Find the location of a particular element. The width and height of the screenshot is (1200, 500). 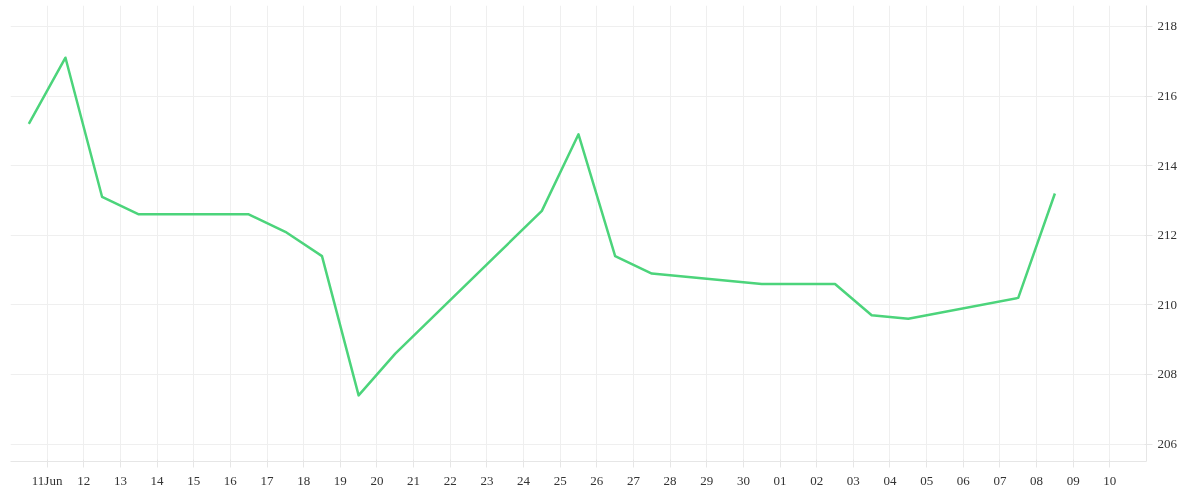

y-tick-label: 208 is located at coordinates (1167, 374).